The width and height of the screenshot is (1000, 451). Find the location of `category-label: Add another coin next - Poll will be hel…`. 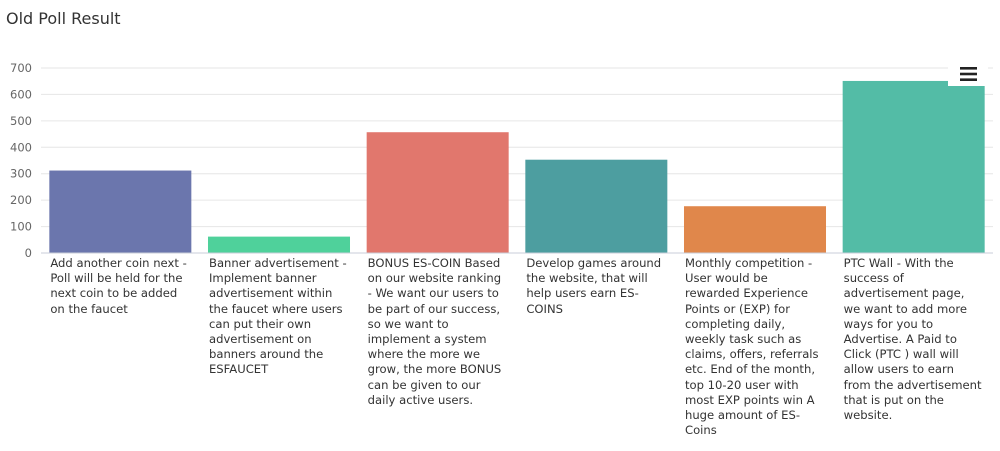

category-label: Add another coin next - Poll will be hel… is located at coordinates (118, 286).